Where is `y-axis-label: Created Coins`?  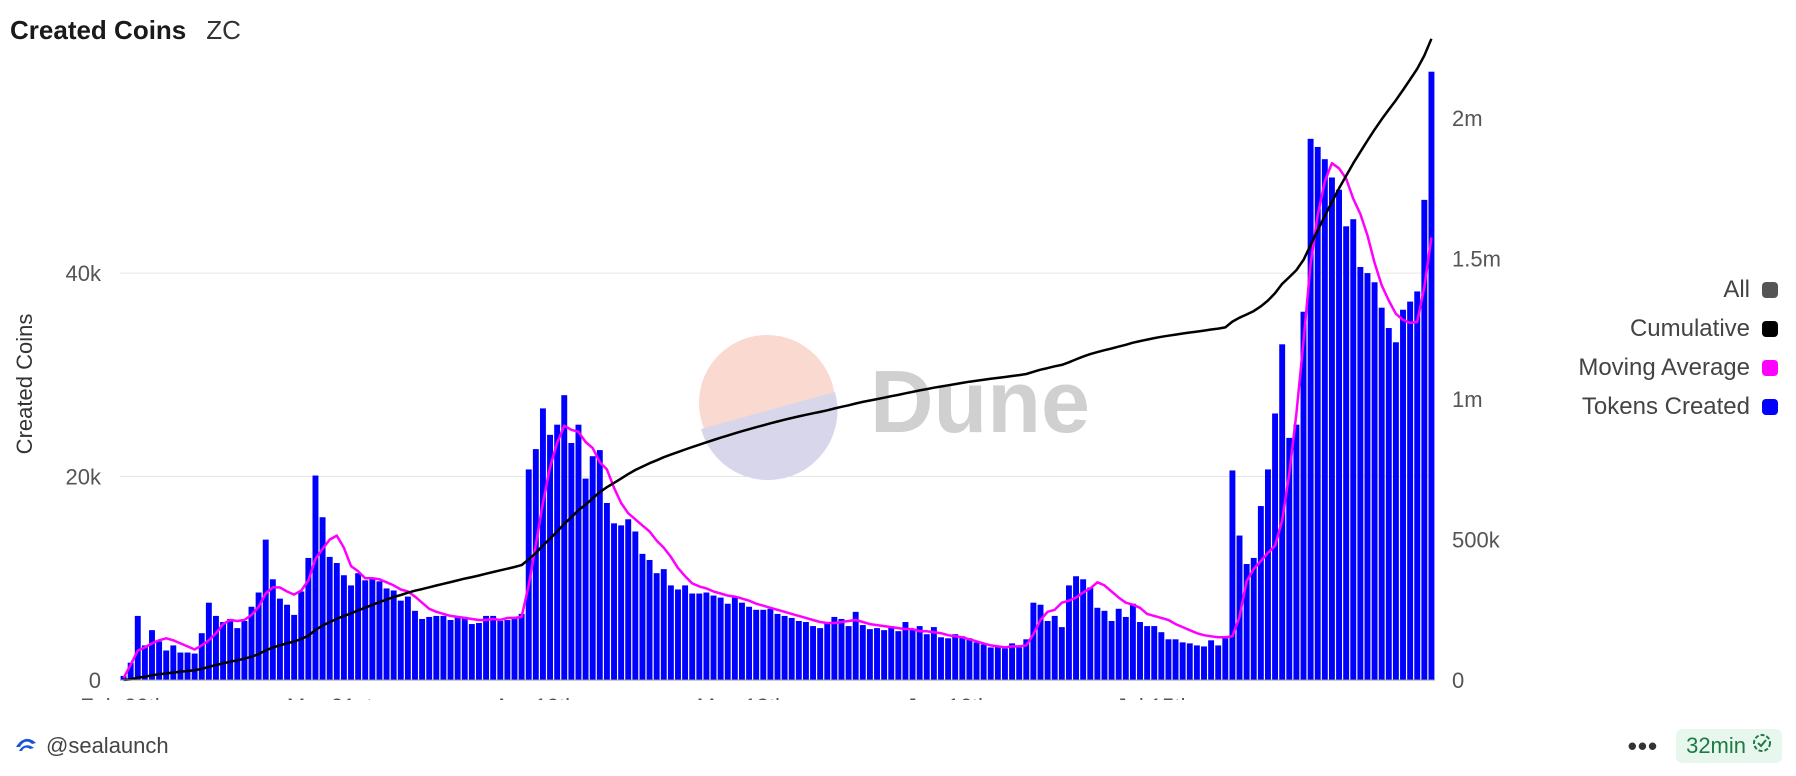 y-axis-label: Created Coins is located at coordinates (24, 384).